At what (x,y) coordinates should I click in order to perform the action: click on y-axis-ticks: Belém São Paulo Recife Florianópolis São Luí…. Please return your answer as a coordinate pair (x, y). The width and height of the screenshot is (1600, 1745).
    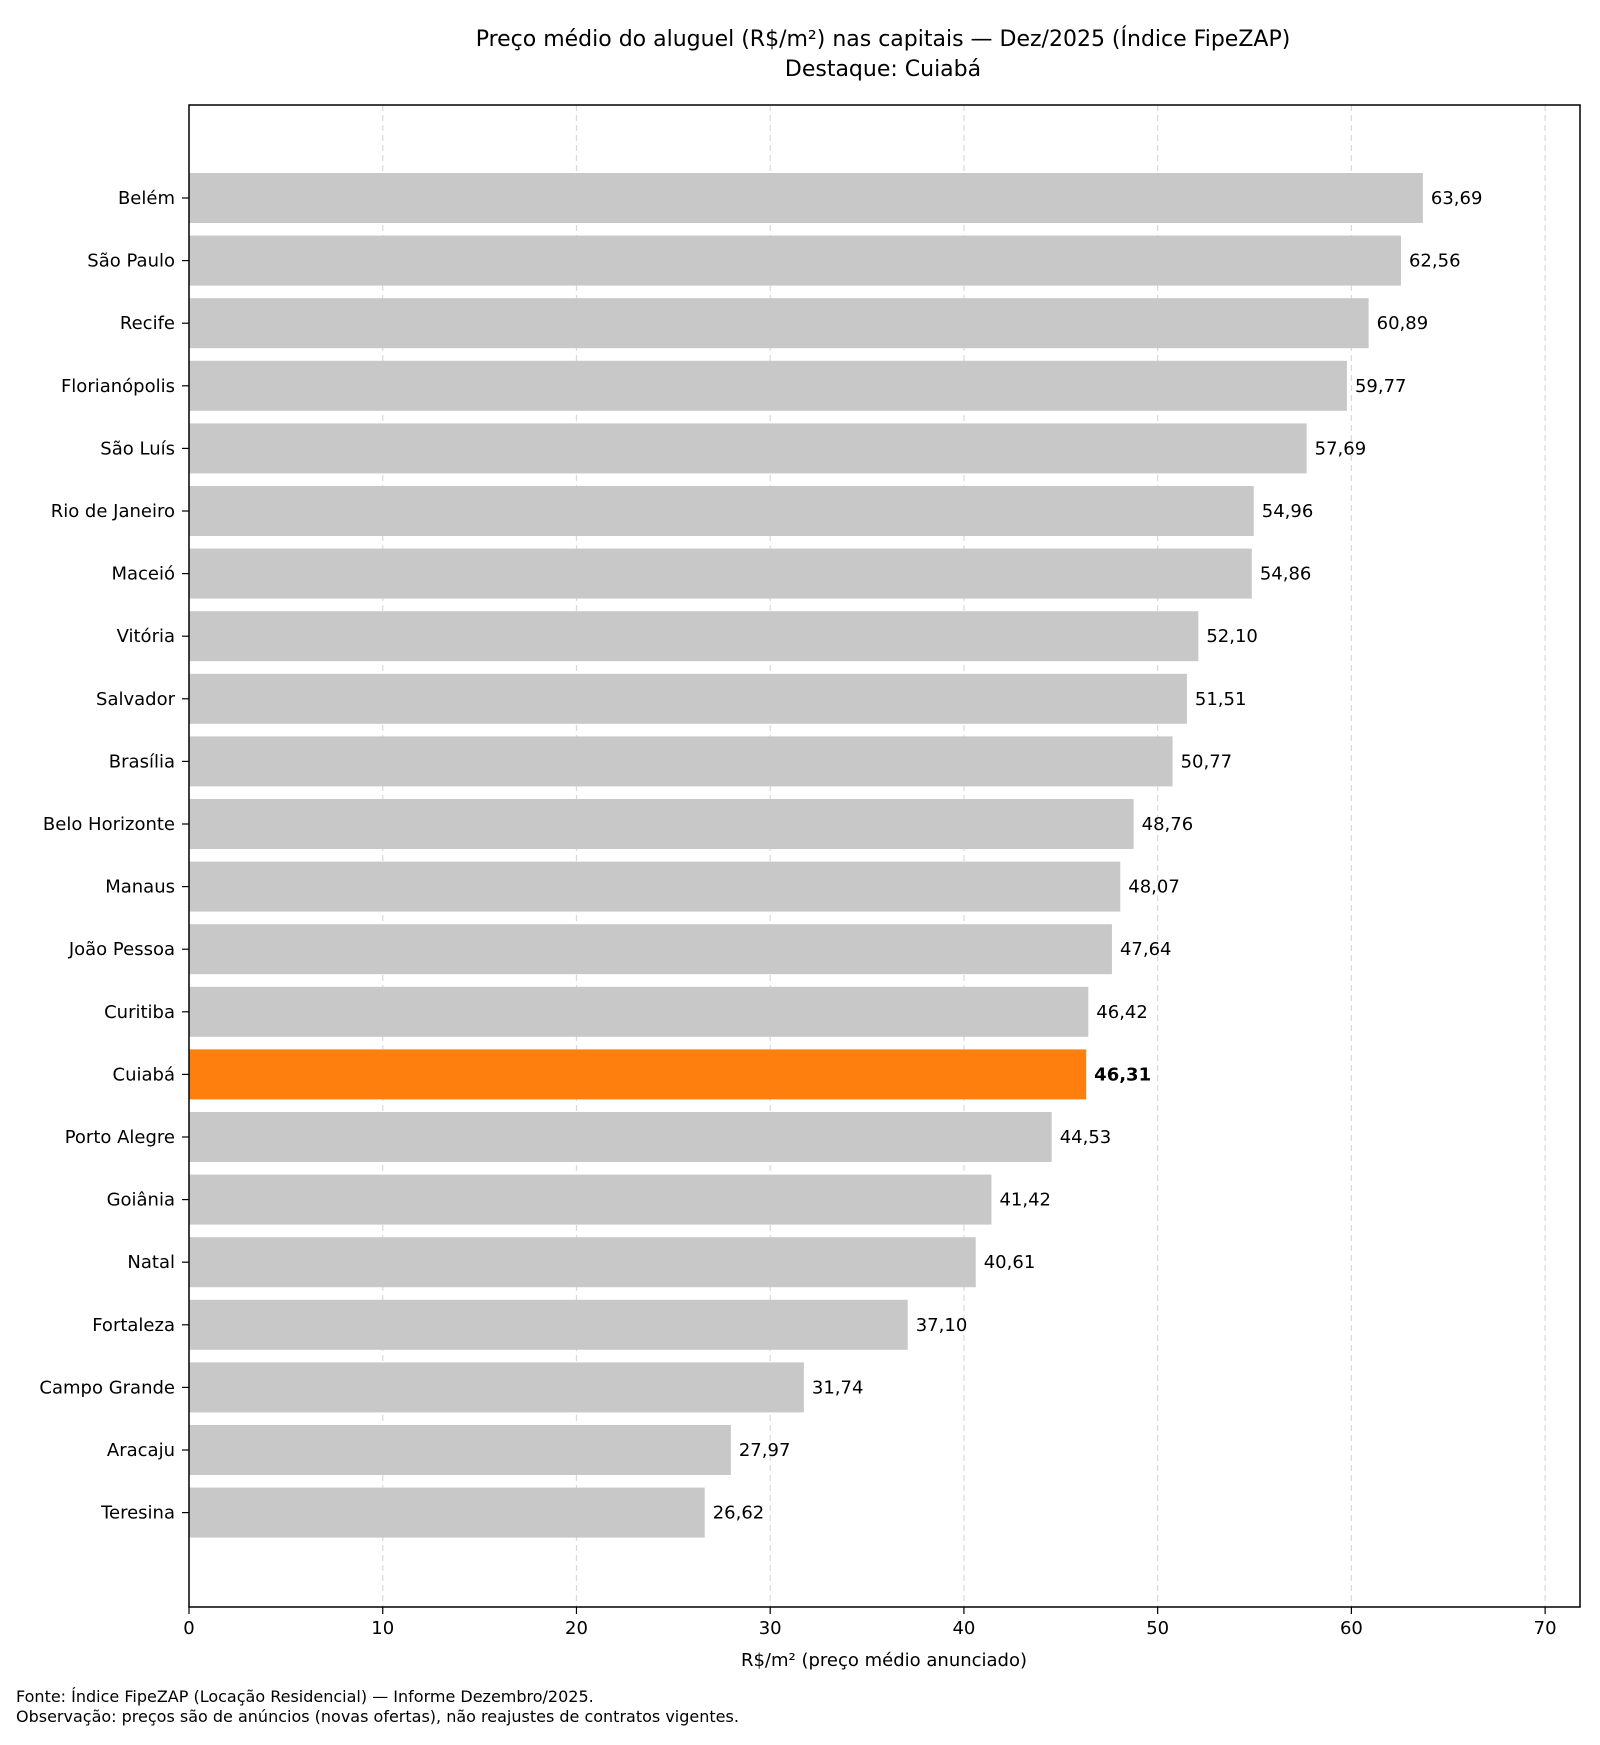
    Looking at the image, I should click on (114, 856).